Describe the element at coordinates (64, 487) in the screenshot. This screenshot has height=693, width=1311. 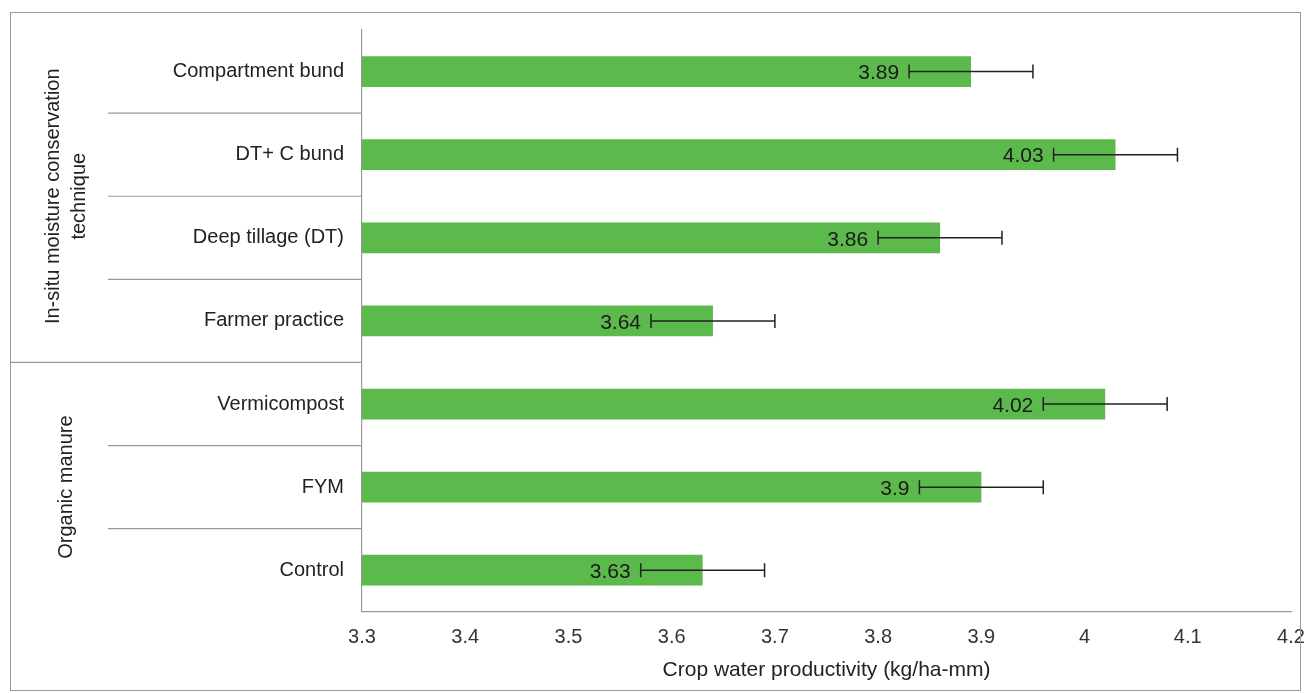
I see `text: Organic manure` at that location.